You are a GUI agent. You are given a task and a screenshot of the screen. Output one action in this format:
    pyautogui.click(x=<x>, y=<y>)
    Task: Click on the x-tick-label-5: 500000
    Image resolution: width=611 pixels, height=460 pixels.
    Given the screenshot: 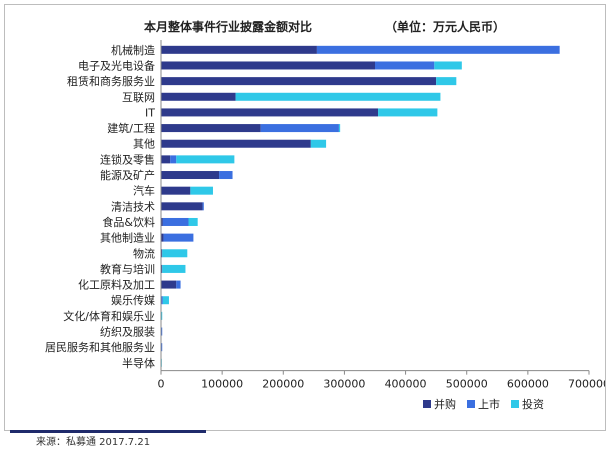 What is the action you would take?
    pyautogui.click(x=467, y=384)
    